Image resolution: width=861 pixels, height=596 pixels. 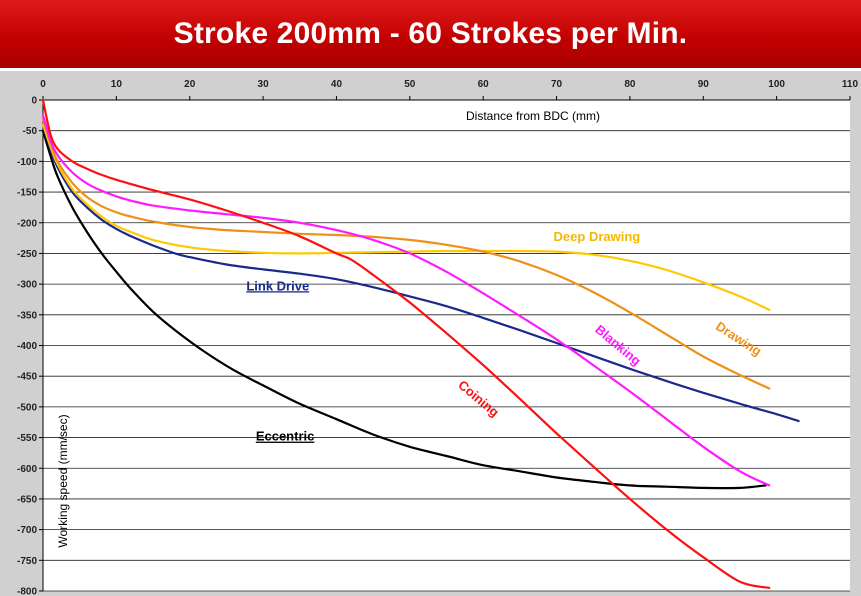 I want to click on y-tick-label: -400, so click(x=27, y=346).